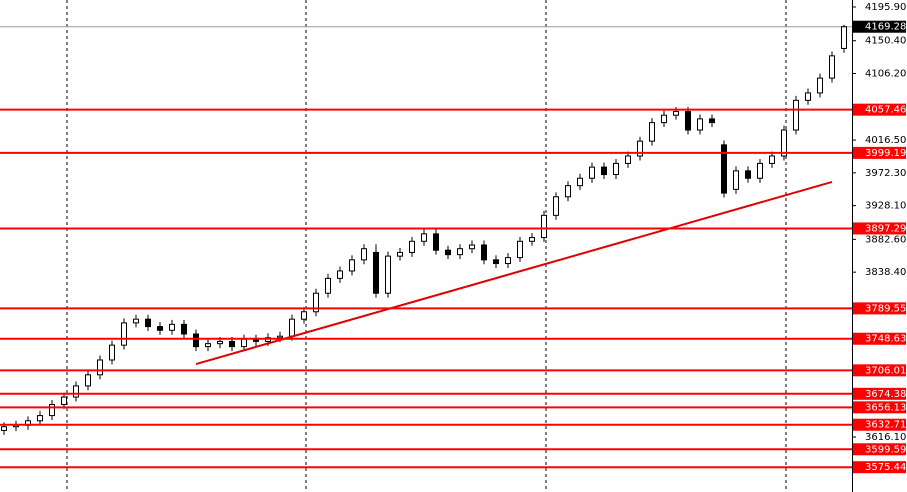  What do you see at coordinates (885, 449) in the screenshot?
I see `level-label: 3599.59` at bounding box center [885, 449].